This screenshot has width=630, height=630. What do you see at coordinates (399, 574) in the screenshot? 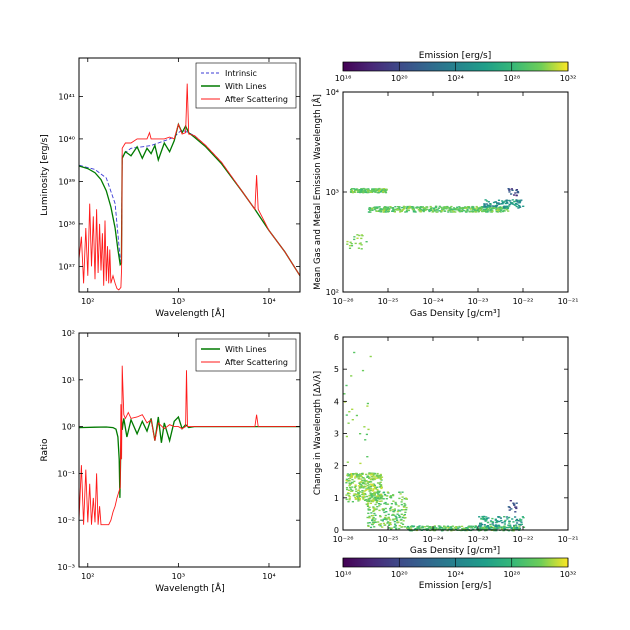
I see `colorbar-tick-label: 10²⁰` at bounding box center [399, 574].